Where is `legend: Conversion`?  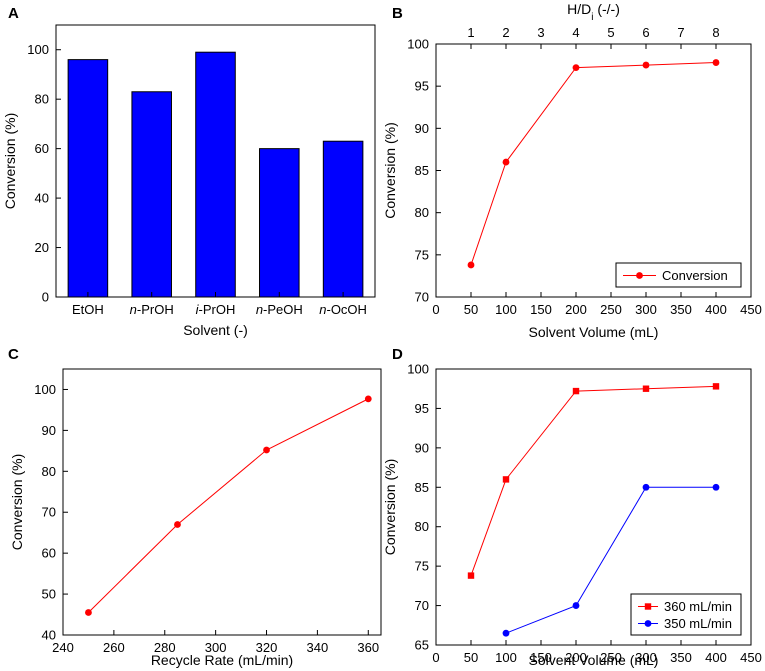 legend: Conversion is located at coordinates (678, 275).